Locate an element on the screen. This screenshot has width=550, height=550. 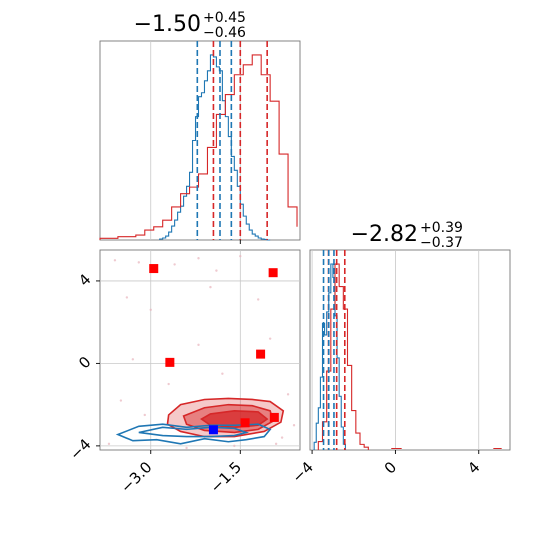
panel-joint-2d is located at coordinates (200, 350).